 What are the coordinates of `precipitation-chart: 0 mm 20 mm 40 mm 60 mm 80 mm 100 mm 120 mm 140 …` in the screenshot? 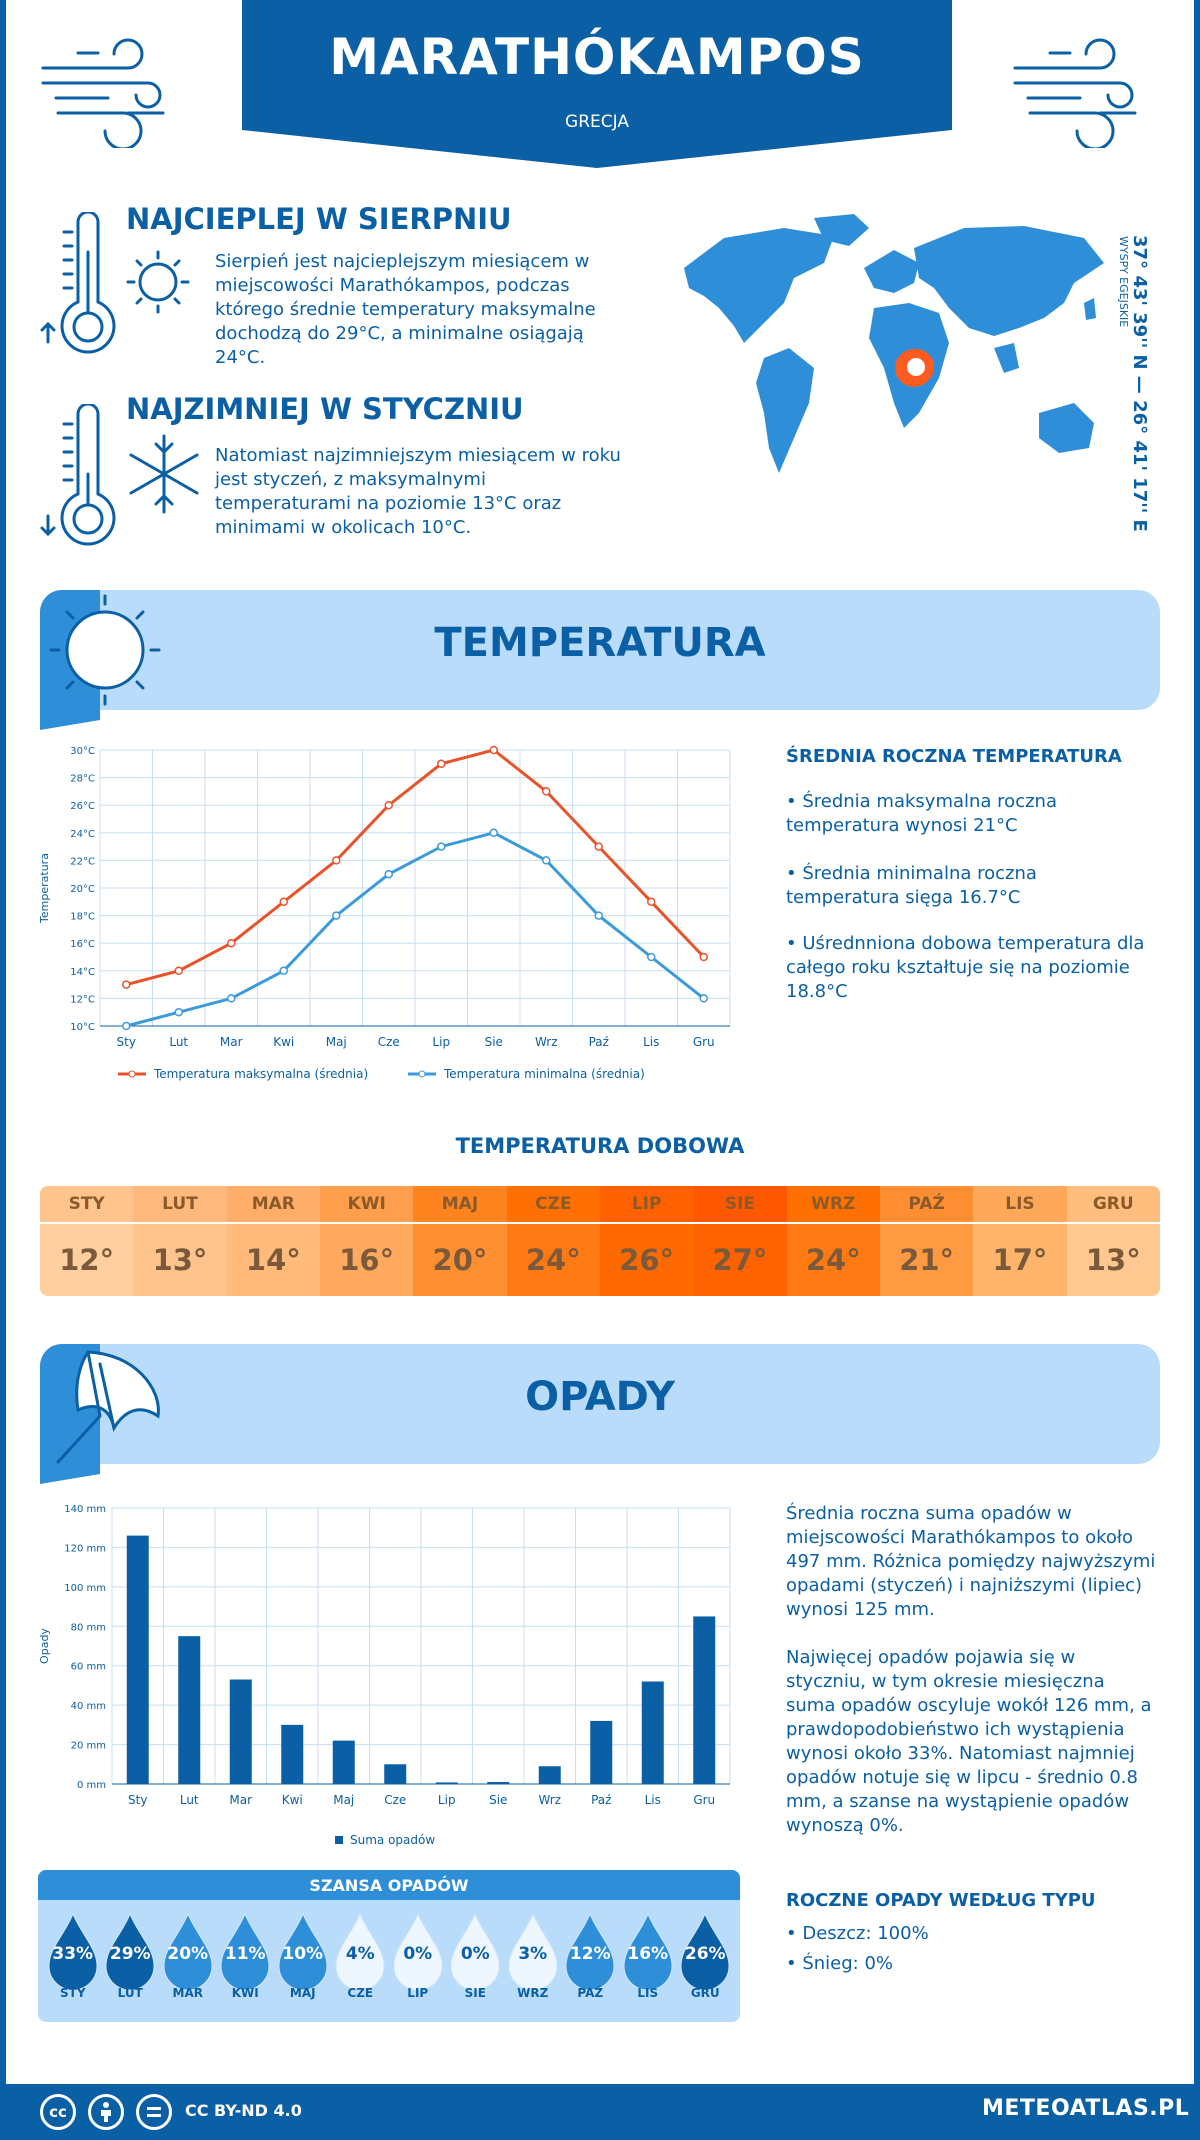 It's located at (384, 1675).